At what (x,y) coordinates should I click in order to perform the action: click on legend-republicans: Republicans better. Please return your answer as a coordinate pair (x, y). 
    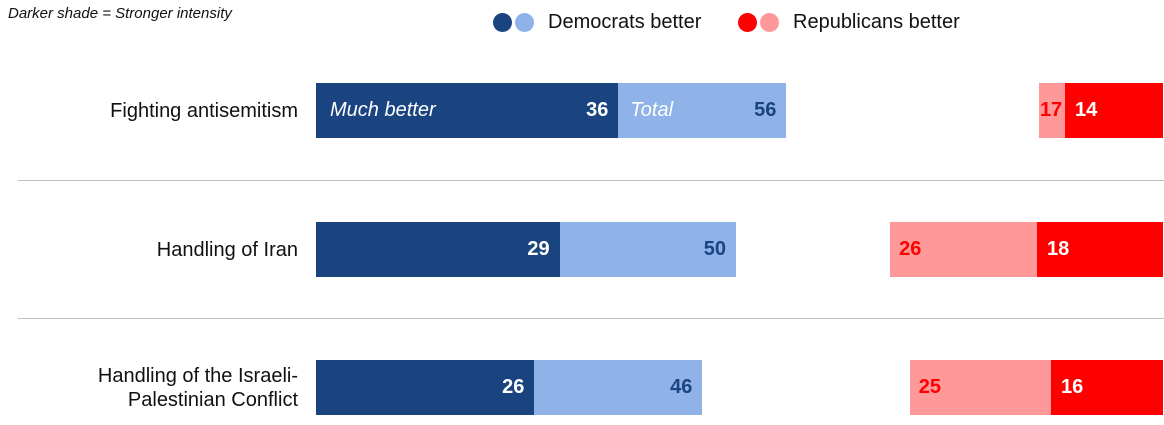
    Looking at the image, I should click on (849, 22).